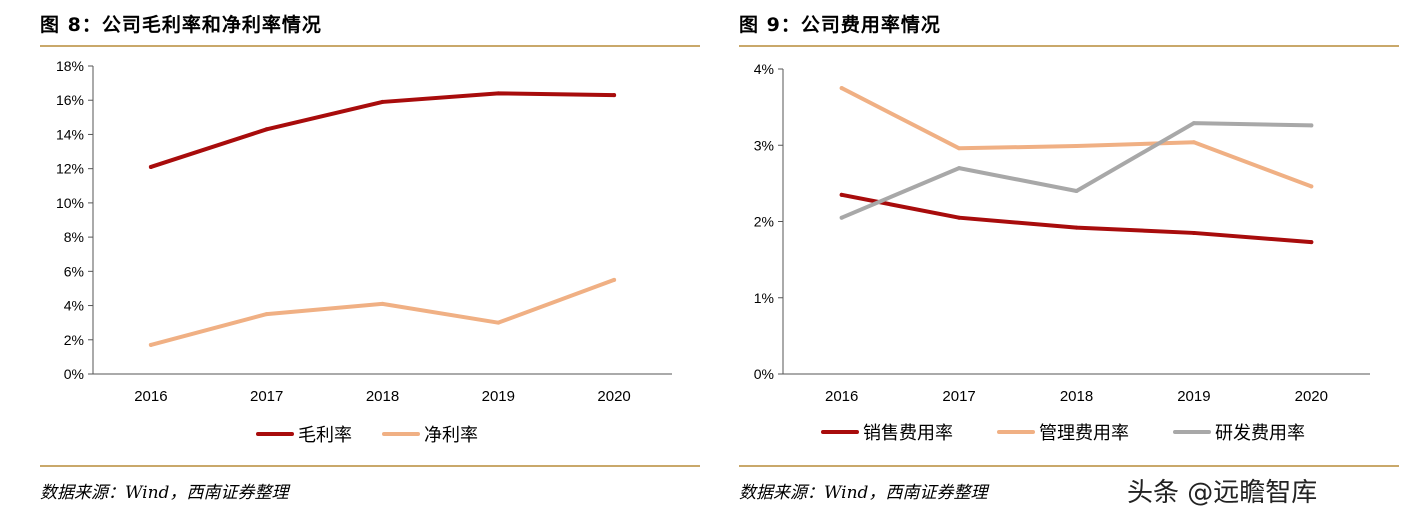 This screenshot has height=520, width=1407. I want to click on right-legend-label-3: 研发费用率, so click(1260, 433).